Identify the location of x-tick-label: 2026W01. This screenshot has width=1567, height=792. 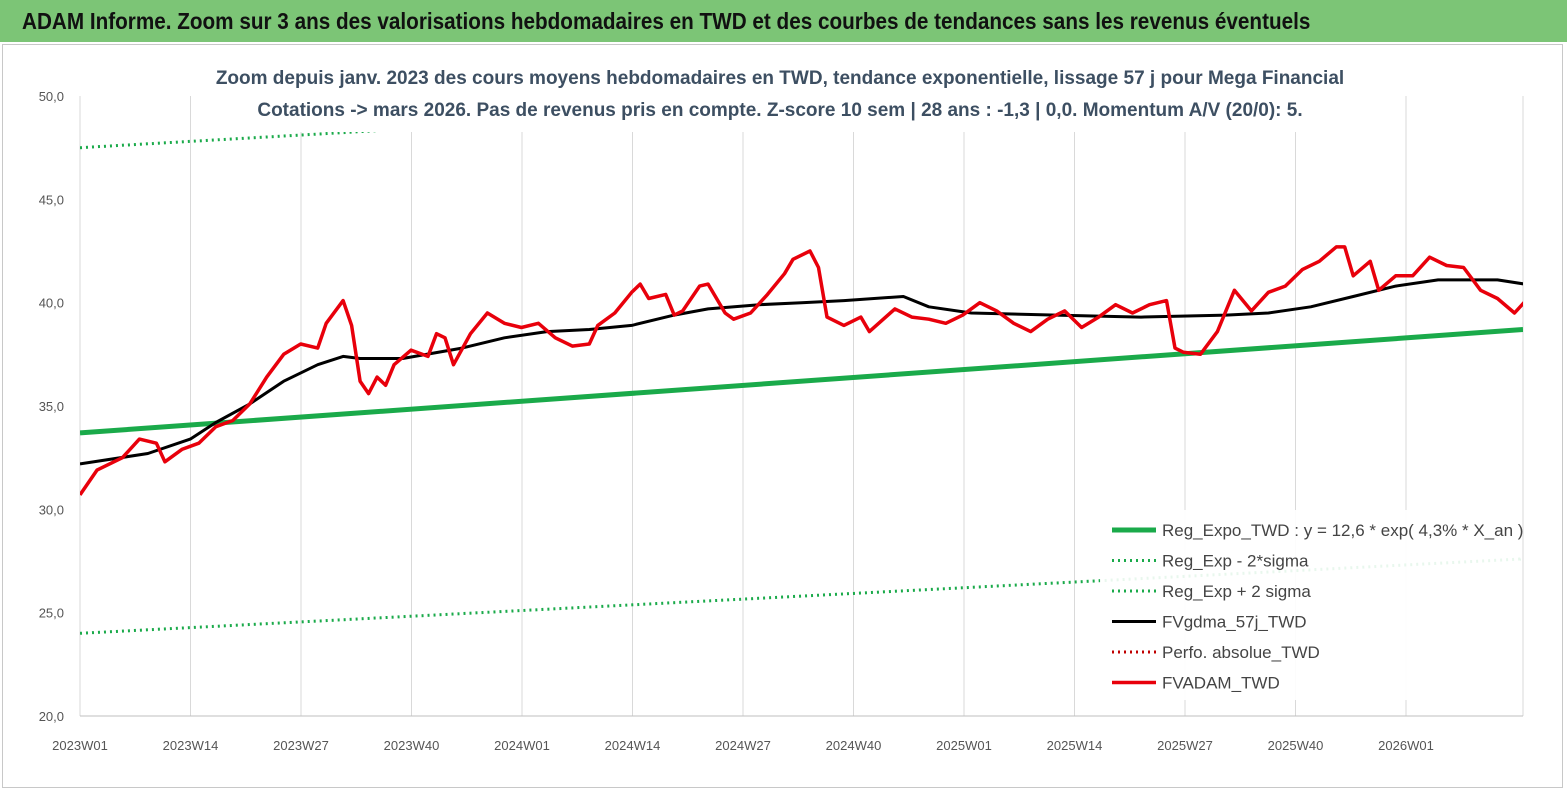
(1406, 745).